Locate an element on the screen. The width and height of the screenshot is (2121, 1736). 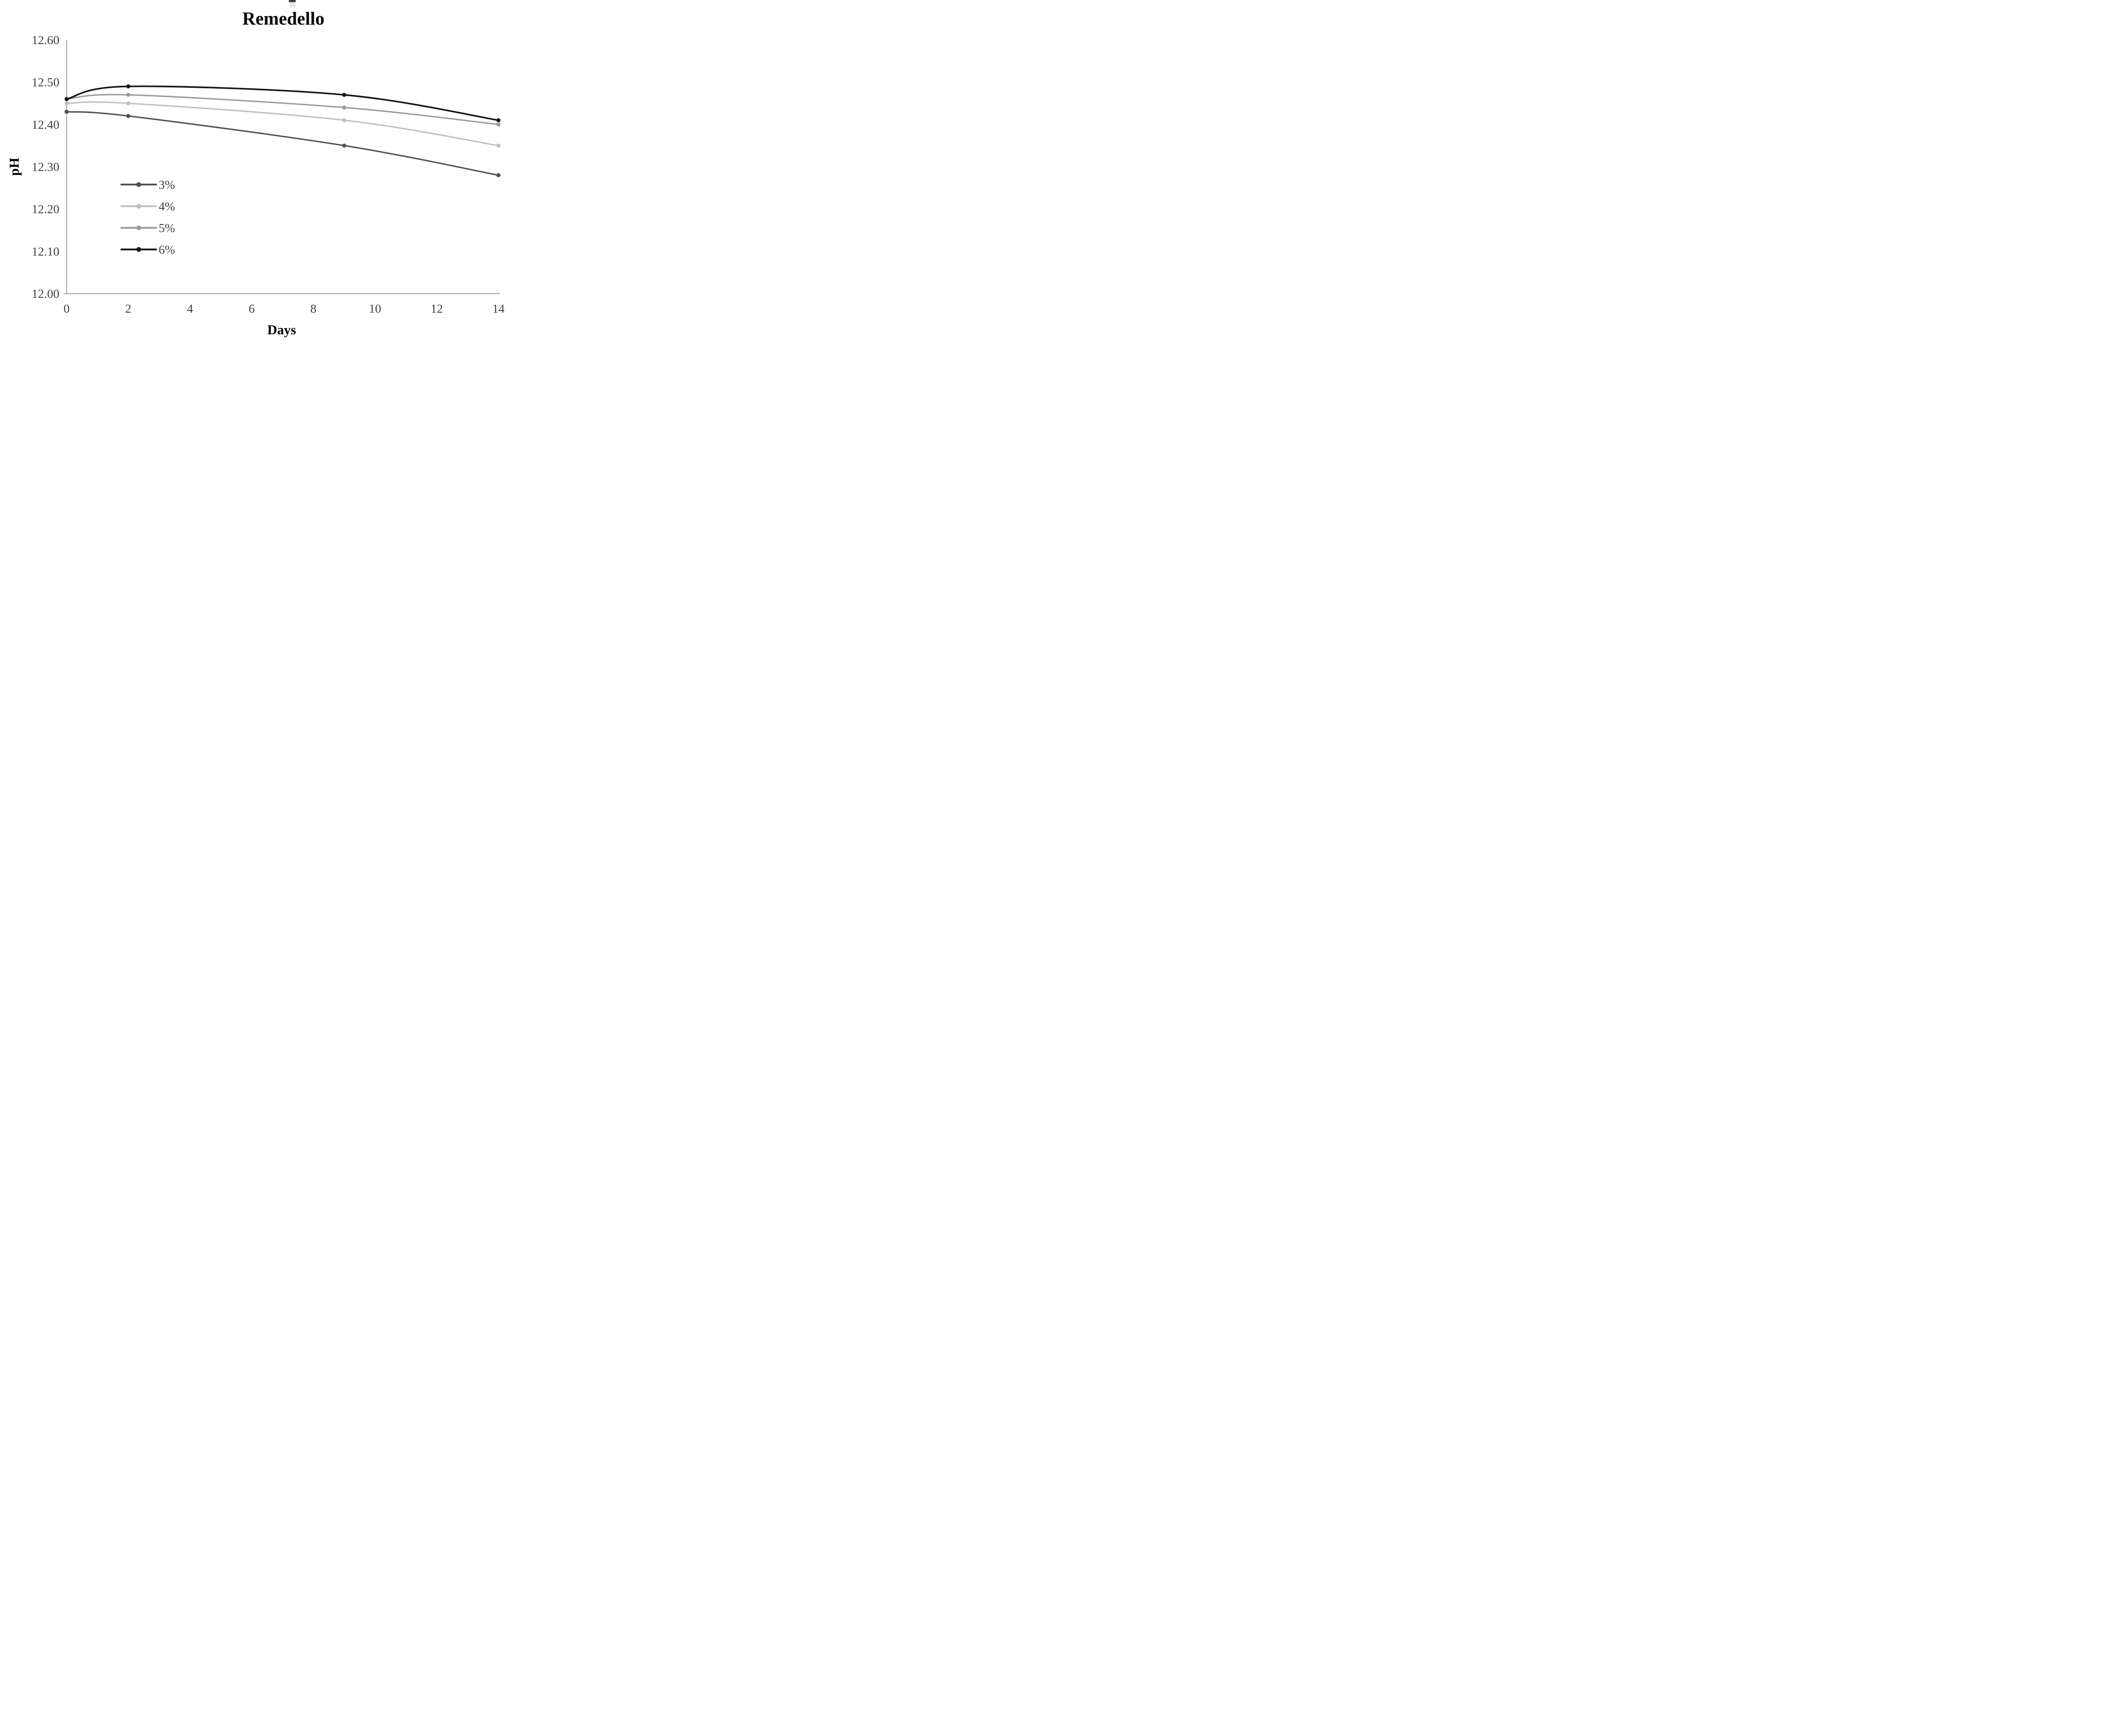
data-series-group is located at coordinates (282, 131).